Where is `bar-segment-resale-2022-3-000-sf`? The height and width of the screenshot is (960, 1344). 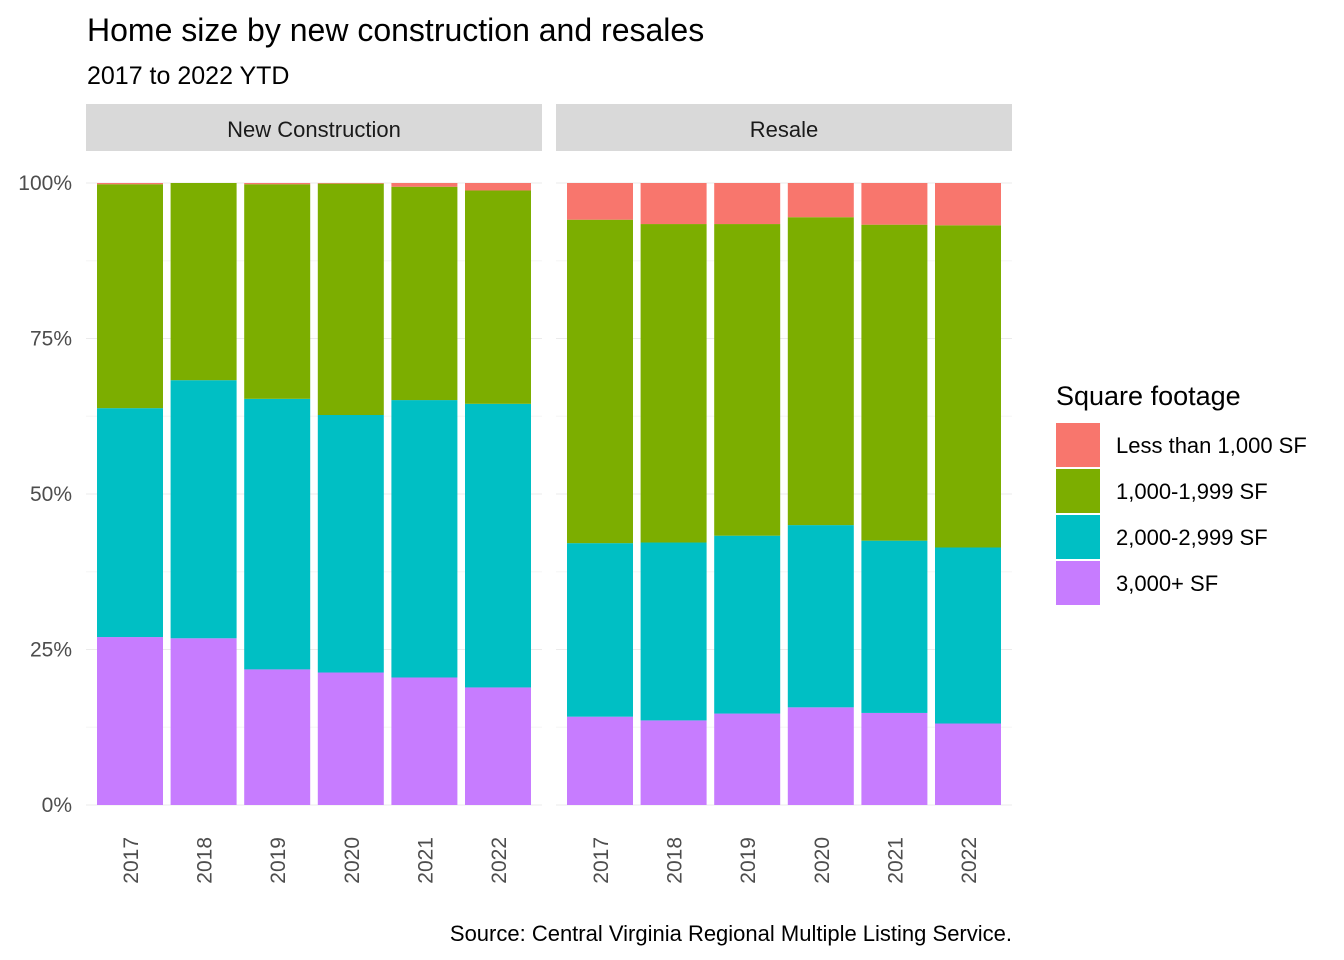
bar-segment-resale-2022-3-000-sf is located at coordinates (968, 764).